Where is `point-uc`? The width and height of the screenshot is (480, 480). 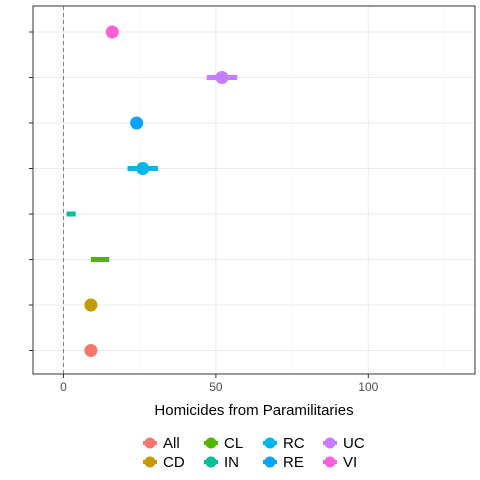 point-uc is located at coordinates (222, 77).